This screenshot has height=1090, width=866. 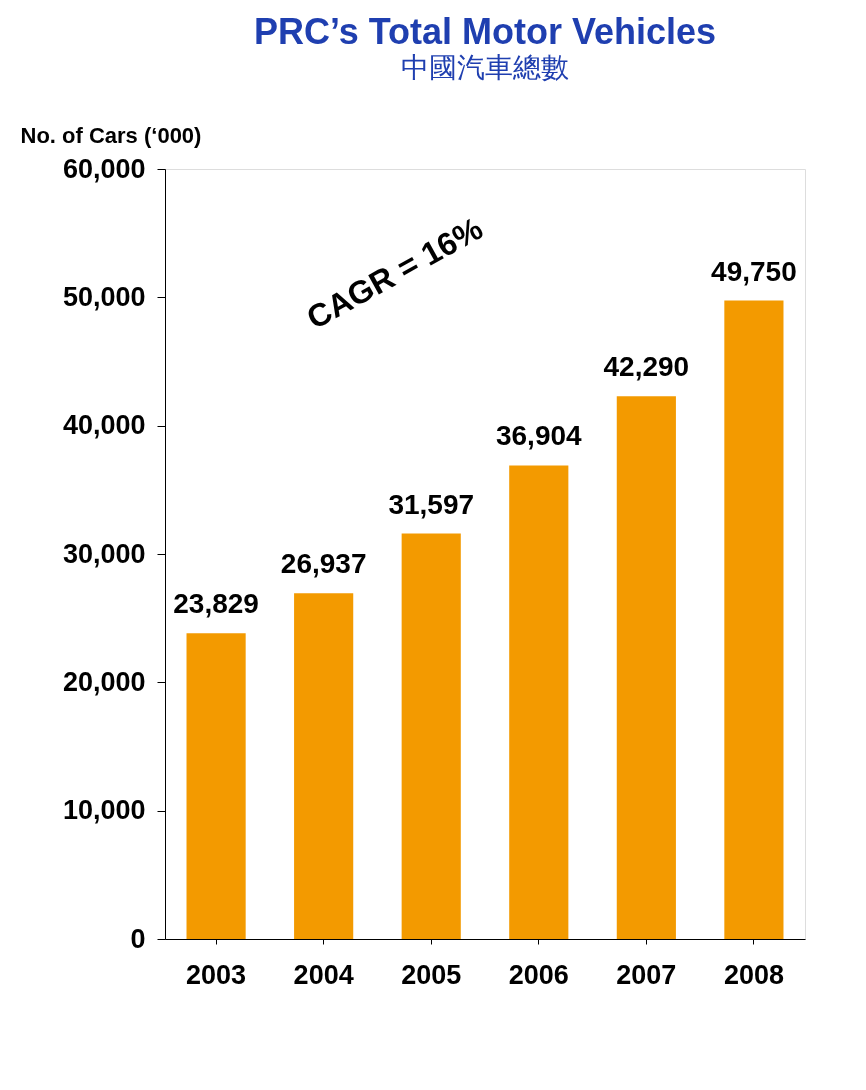 I want to click on data-label: 36,904, so click(x=539, y=436).